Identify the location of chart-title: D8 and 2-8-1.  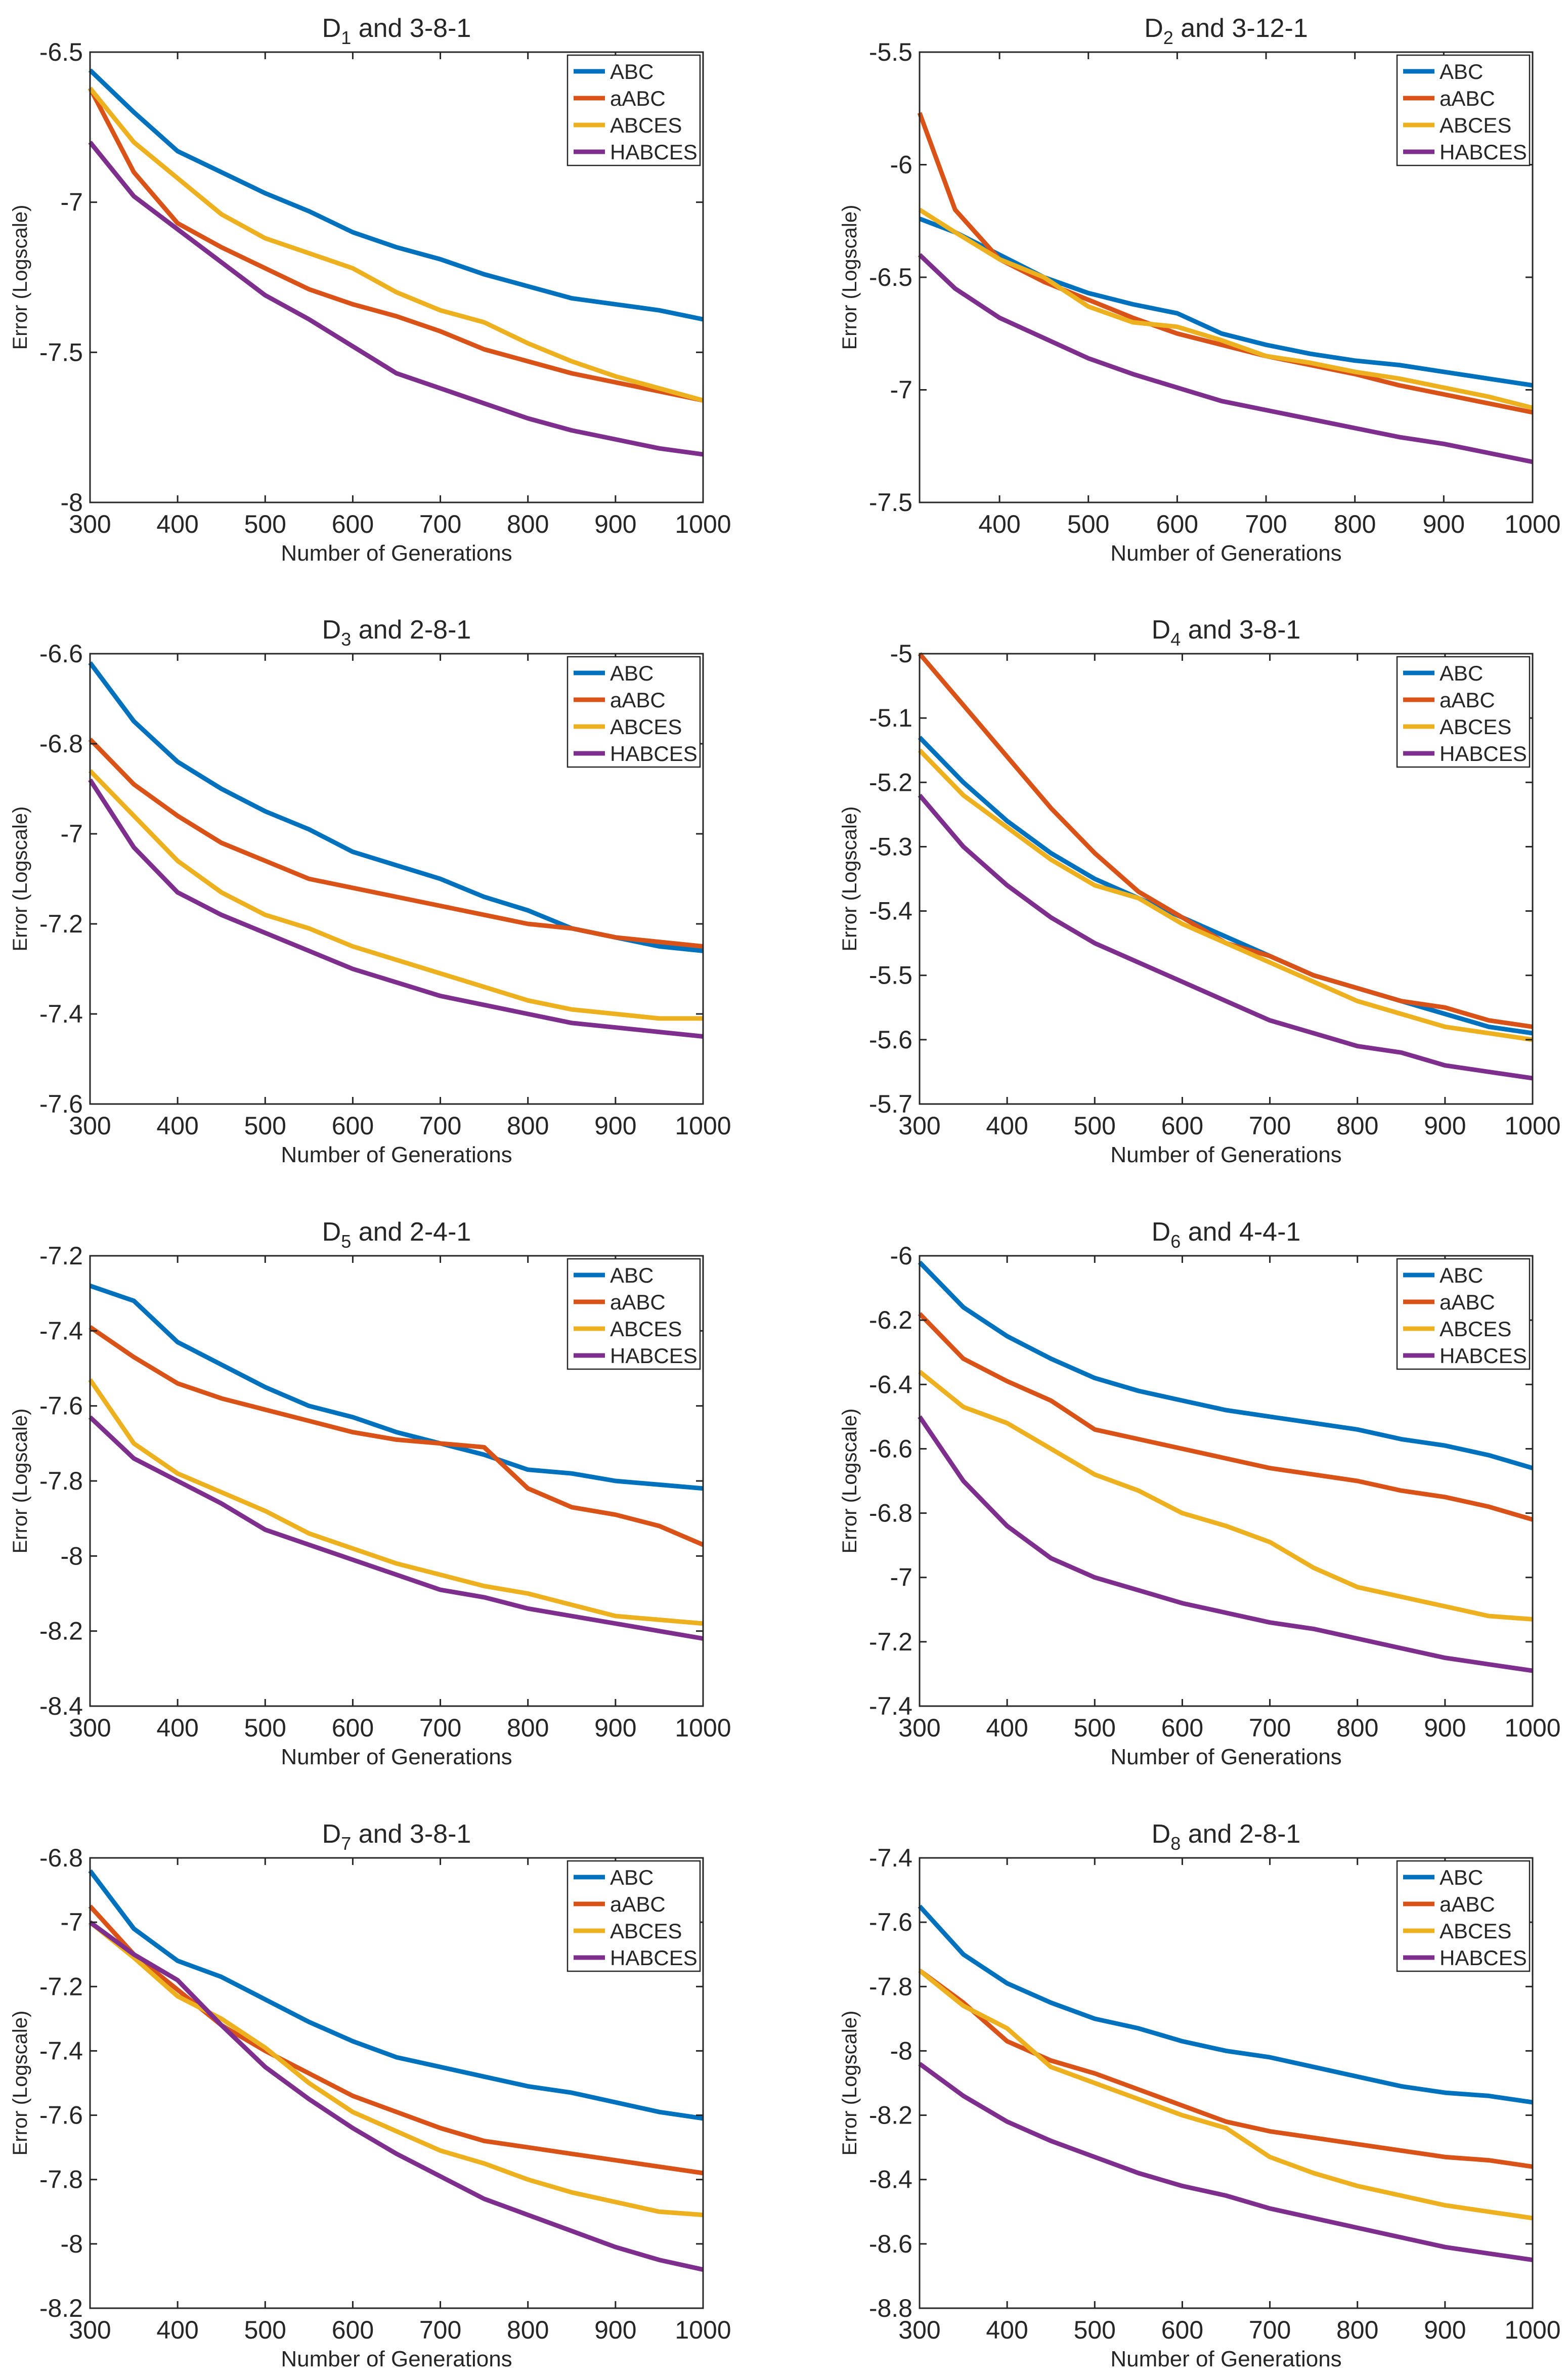
(1226, 1836).